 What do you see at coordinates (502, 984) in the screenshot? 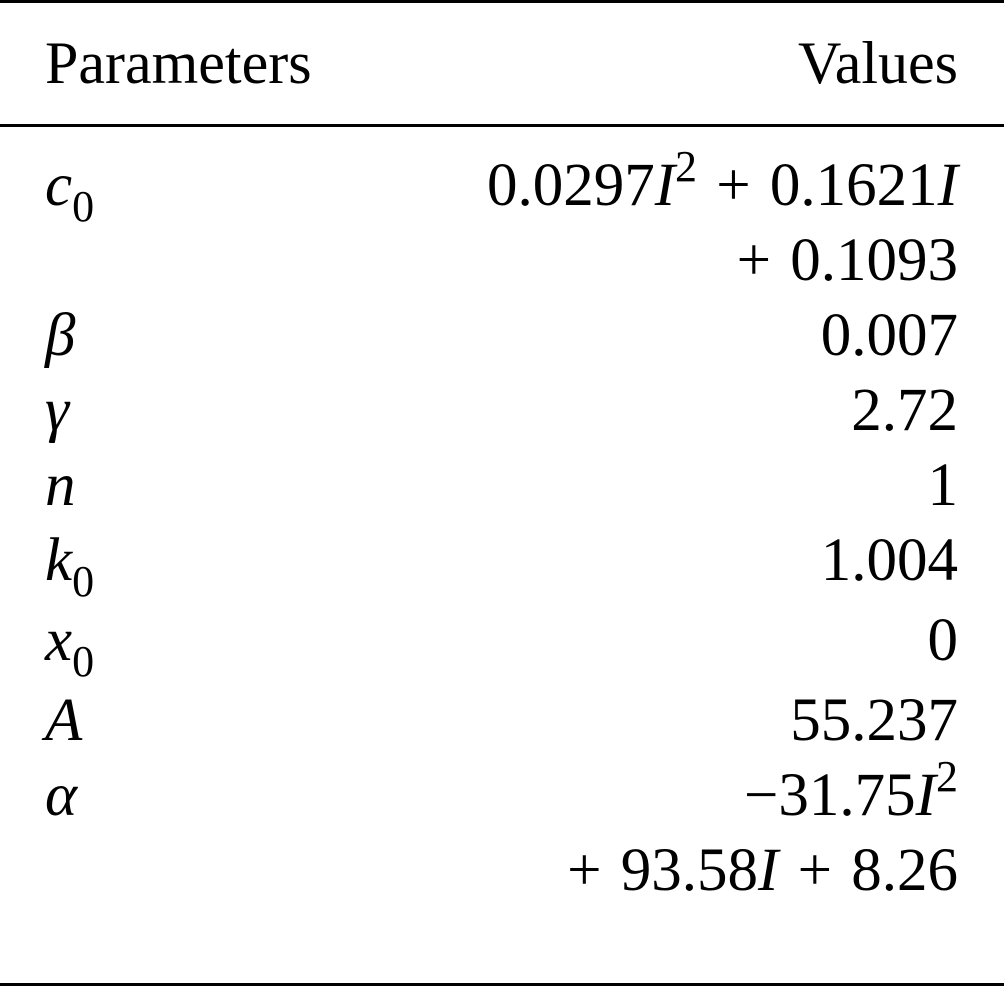
I see `bottom-rule` at bounding box center [502, 984].